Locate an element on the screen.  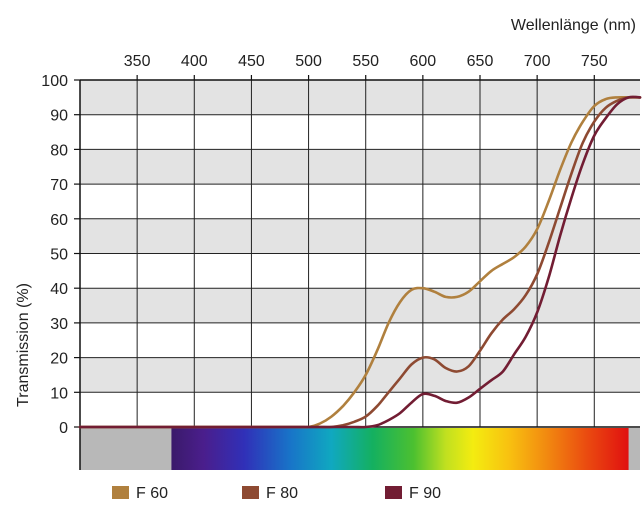
x-tick-labels: 350 400 450 500 550 600 650 700 750 is located at coordinates (366, 61).